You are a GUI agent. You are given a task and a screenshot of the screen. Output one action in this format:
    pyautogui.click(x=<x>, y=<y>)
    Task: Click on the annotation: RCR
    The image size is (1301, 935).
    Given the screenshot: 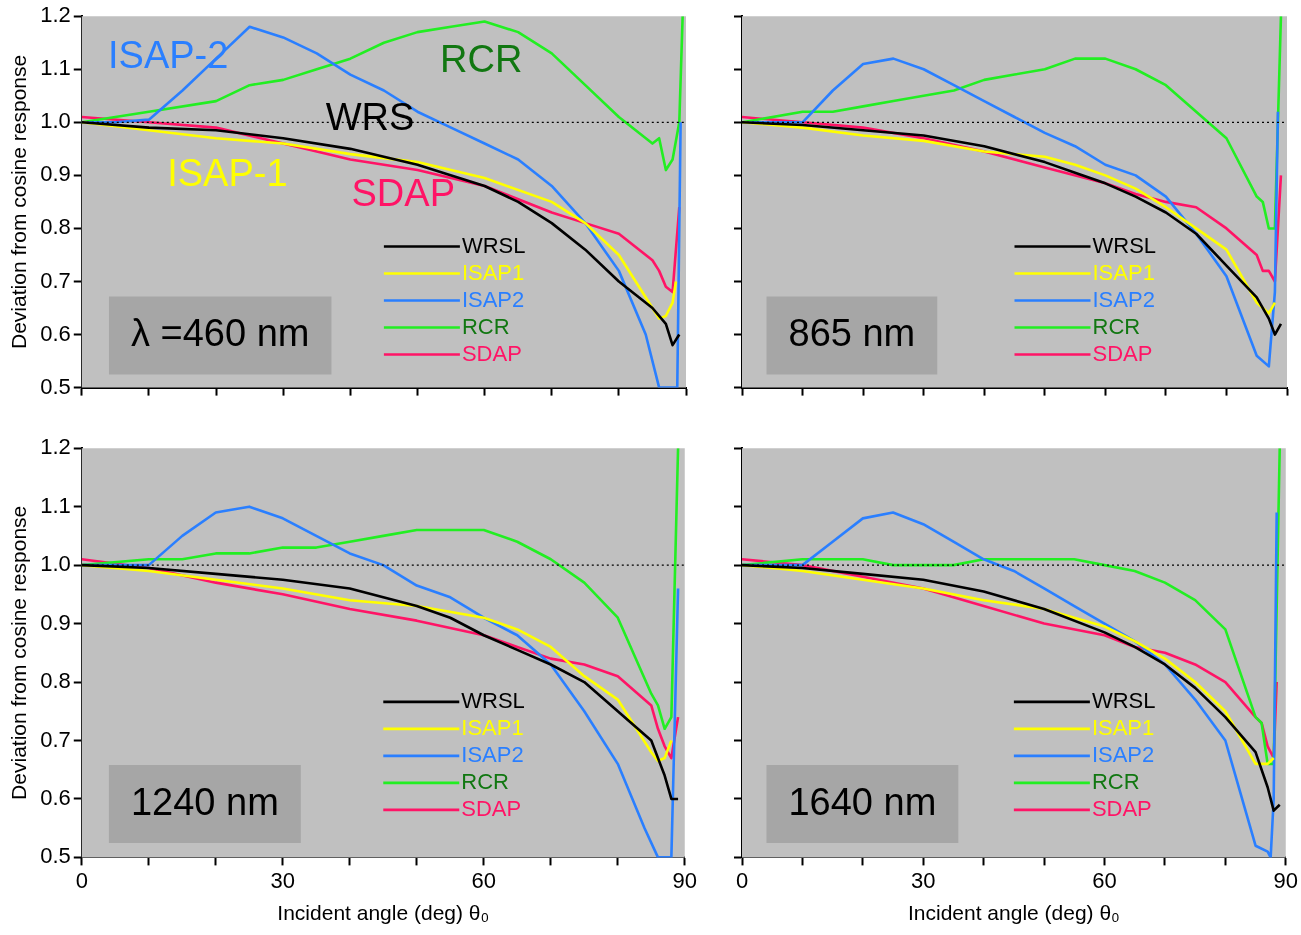 What is the action you would take?
    pyautogui.click(x=481, y=59)
    